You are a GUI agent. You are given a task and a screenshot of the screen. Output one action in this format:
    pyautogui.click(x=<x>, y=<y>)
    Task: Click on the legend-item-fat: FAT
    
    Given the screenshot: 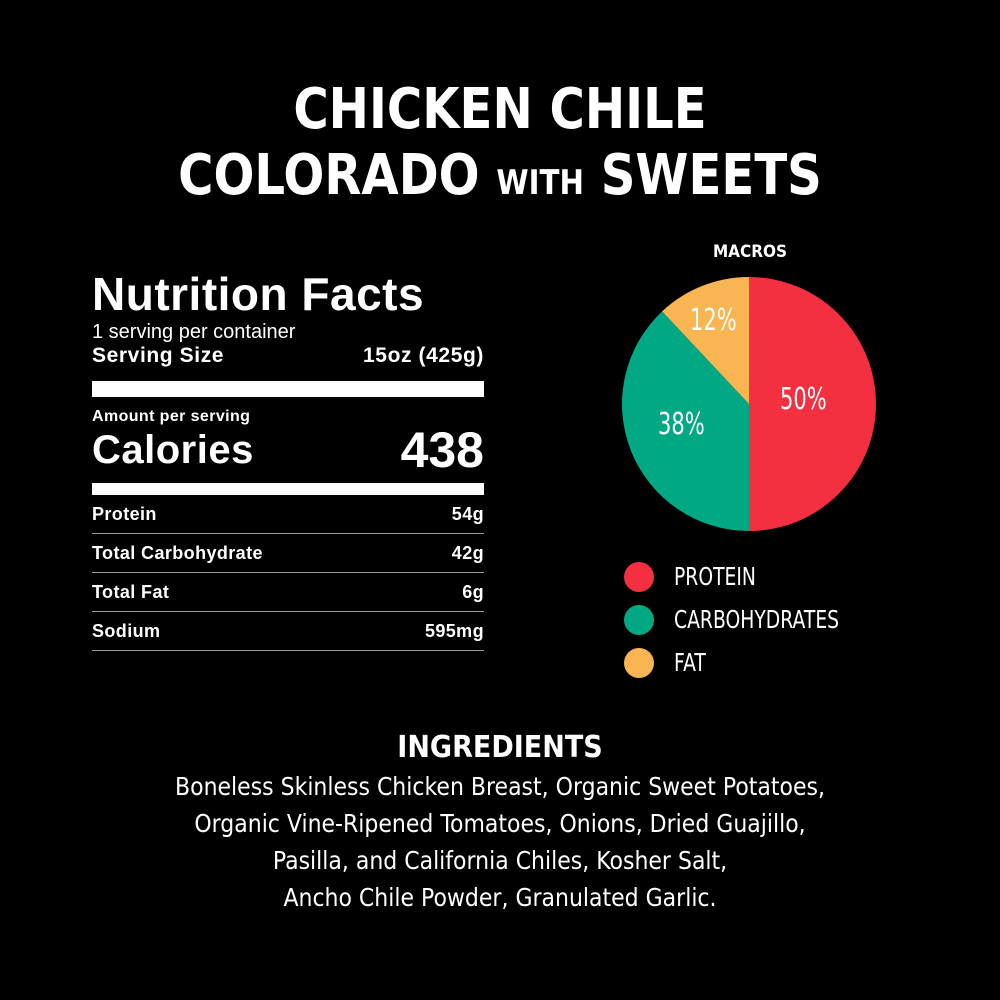 What is the action you would take?
    pyautogui.click(x=759, y=662)
    